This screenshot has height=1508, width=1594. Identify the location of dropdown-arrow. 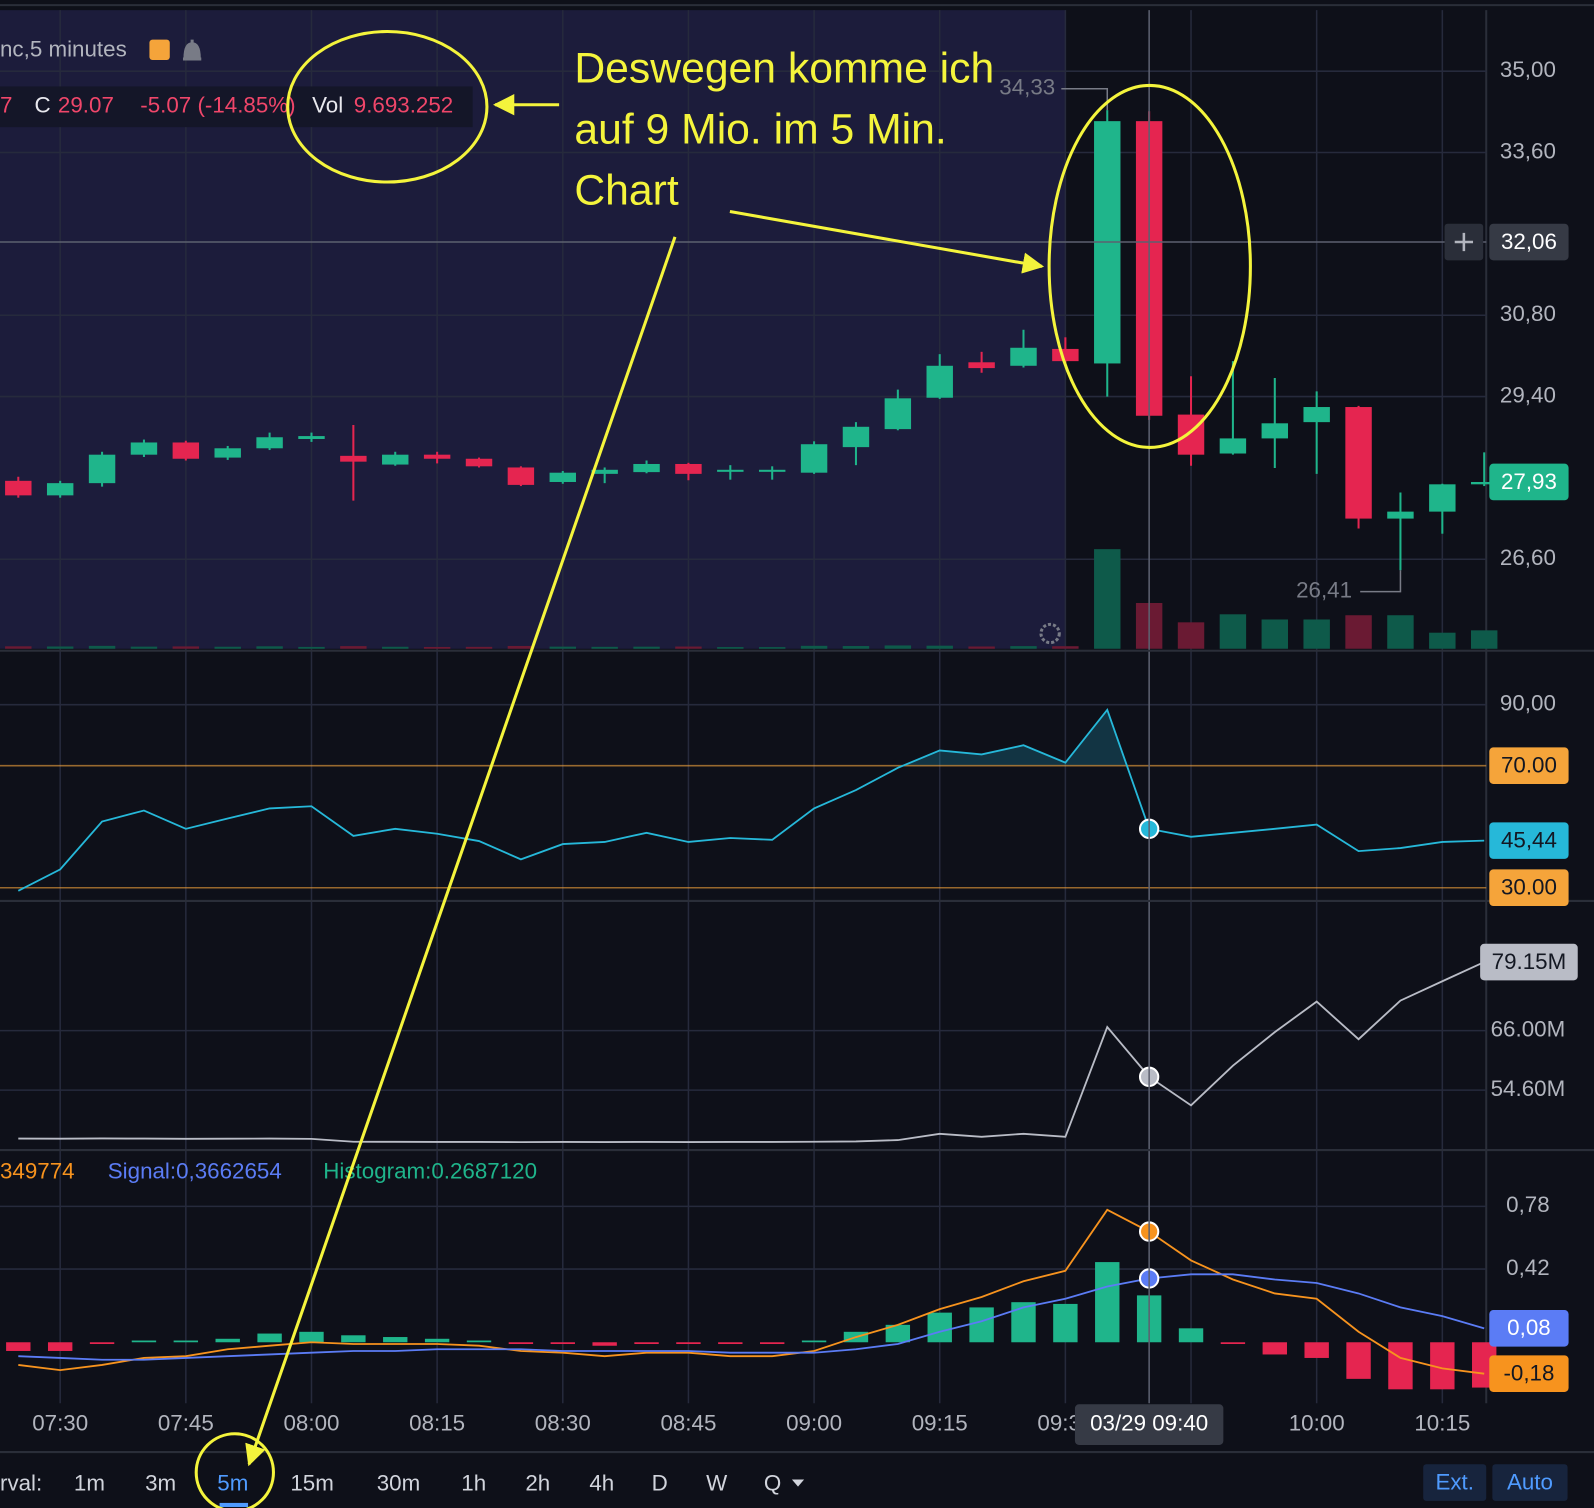
(798, 1483).